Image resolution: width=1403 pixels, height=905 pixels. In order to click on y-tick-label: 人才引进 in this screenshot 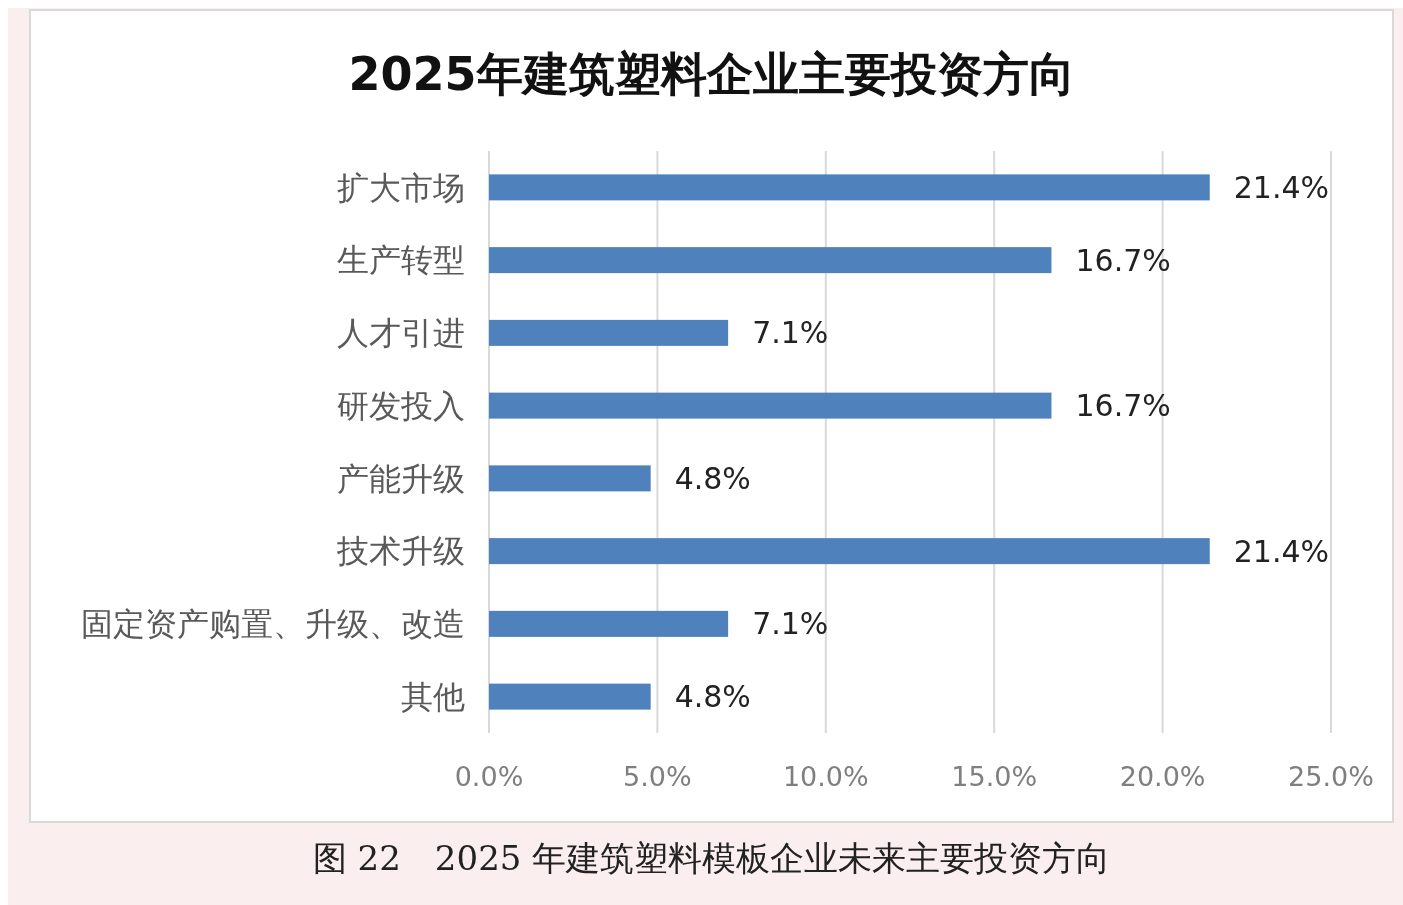, I will do `click(401, 333)`.